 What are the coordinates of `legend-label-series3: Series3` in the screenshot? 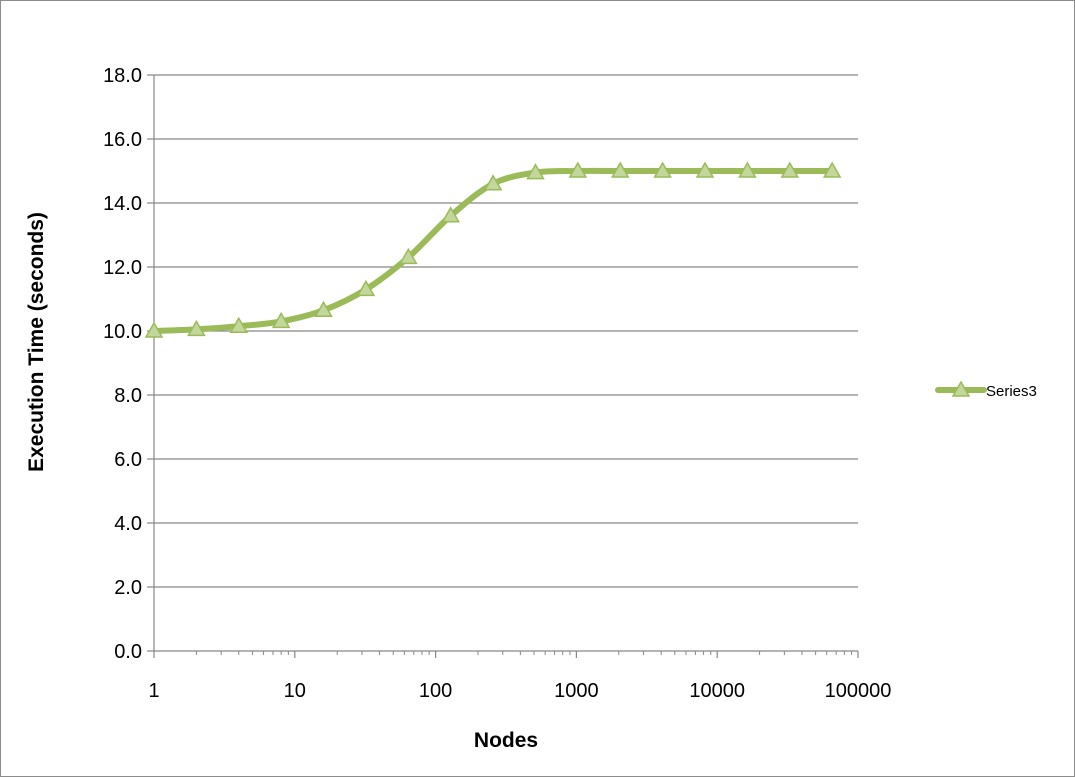 It's located at (1011, 391).